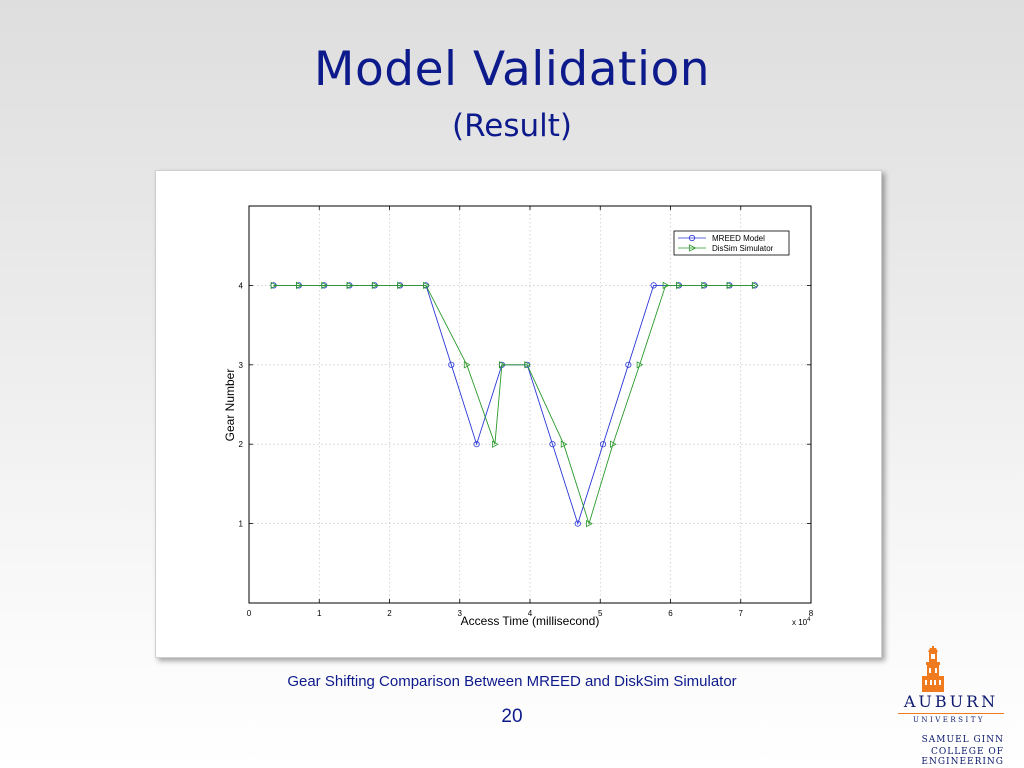  Describe the element at coordinates (738, 238) in the screenshot. I see `legend-label-mreed: MREED Model` at that location.